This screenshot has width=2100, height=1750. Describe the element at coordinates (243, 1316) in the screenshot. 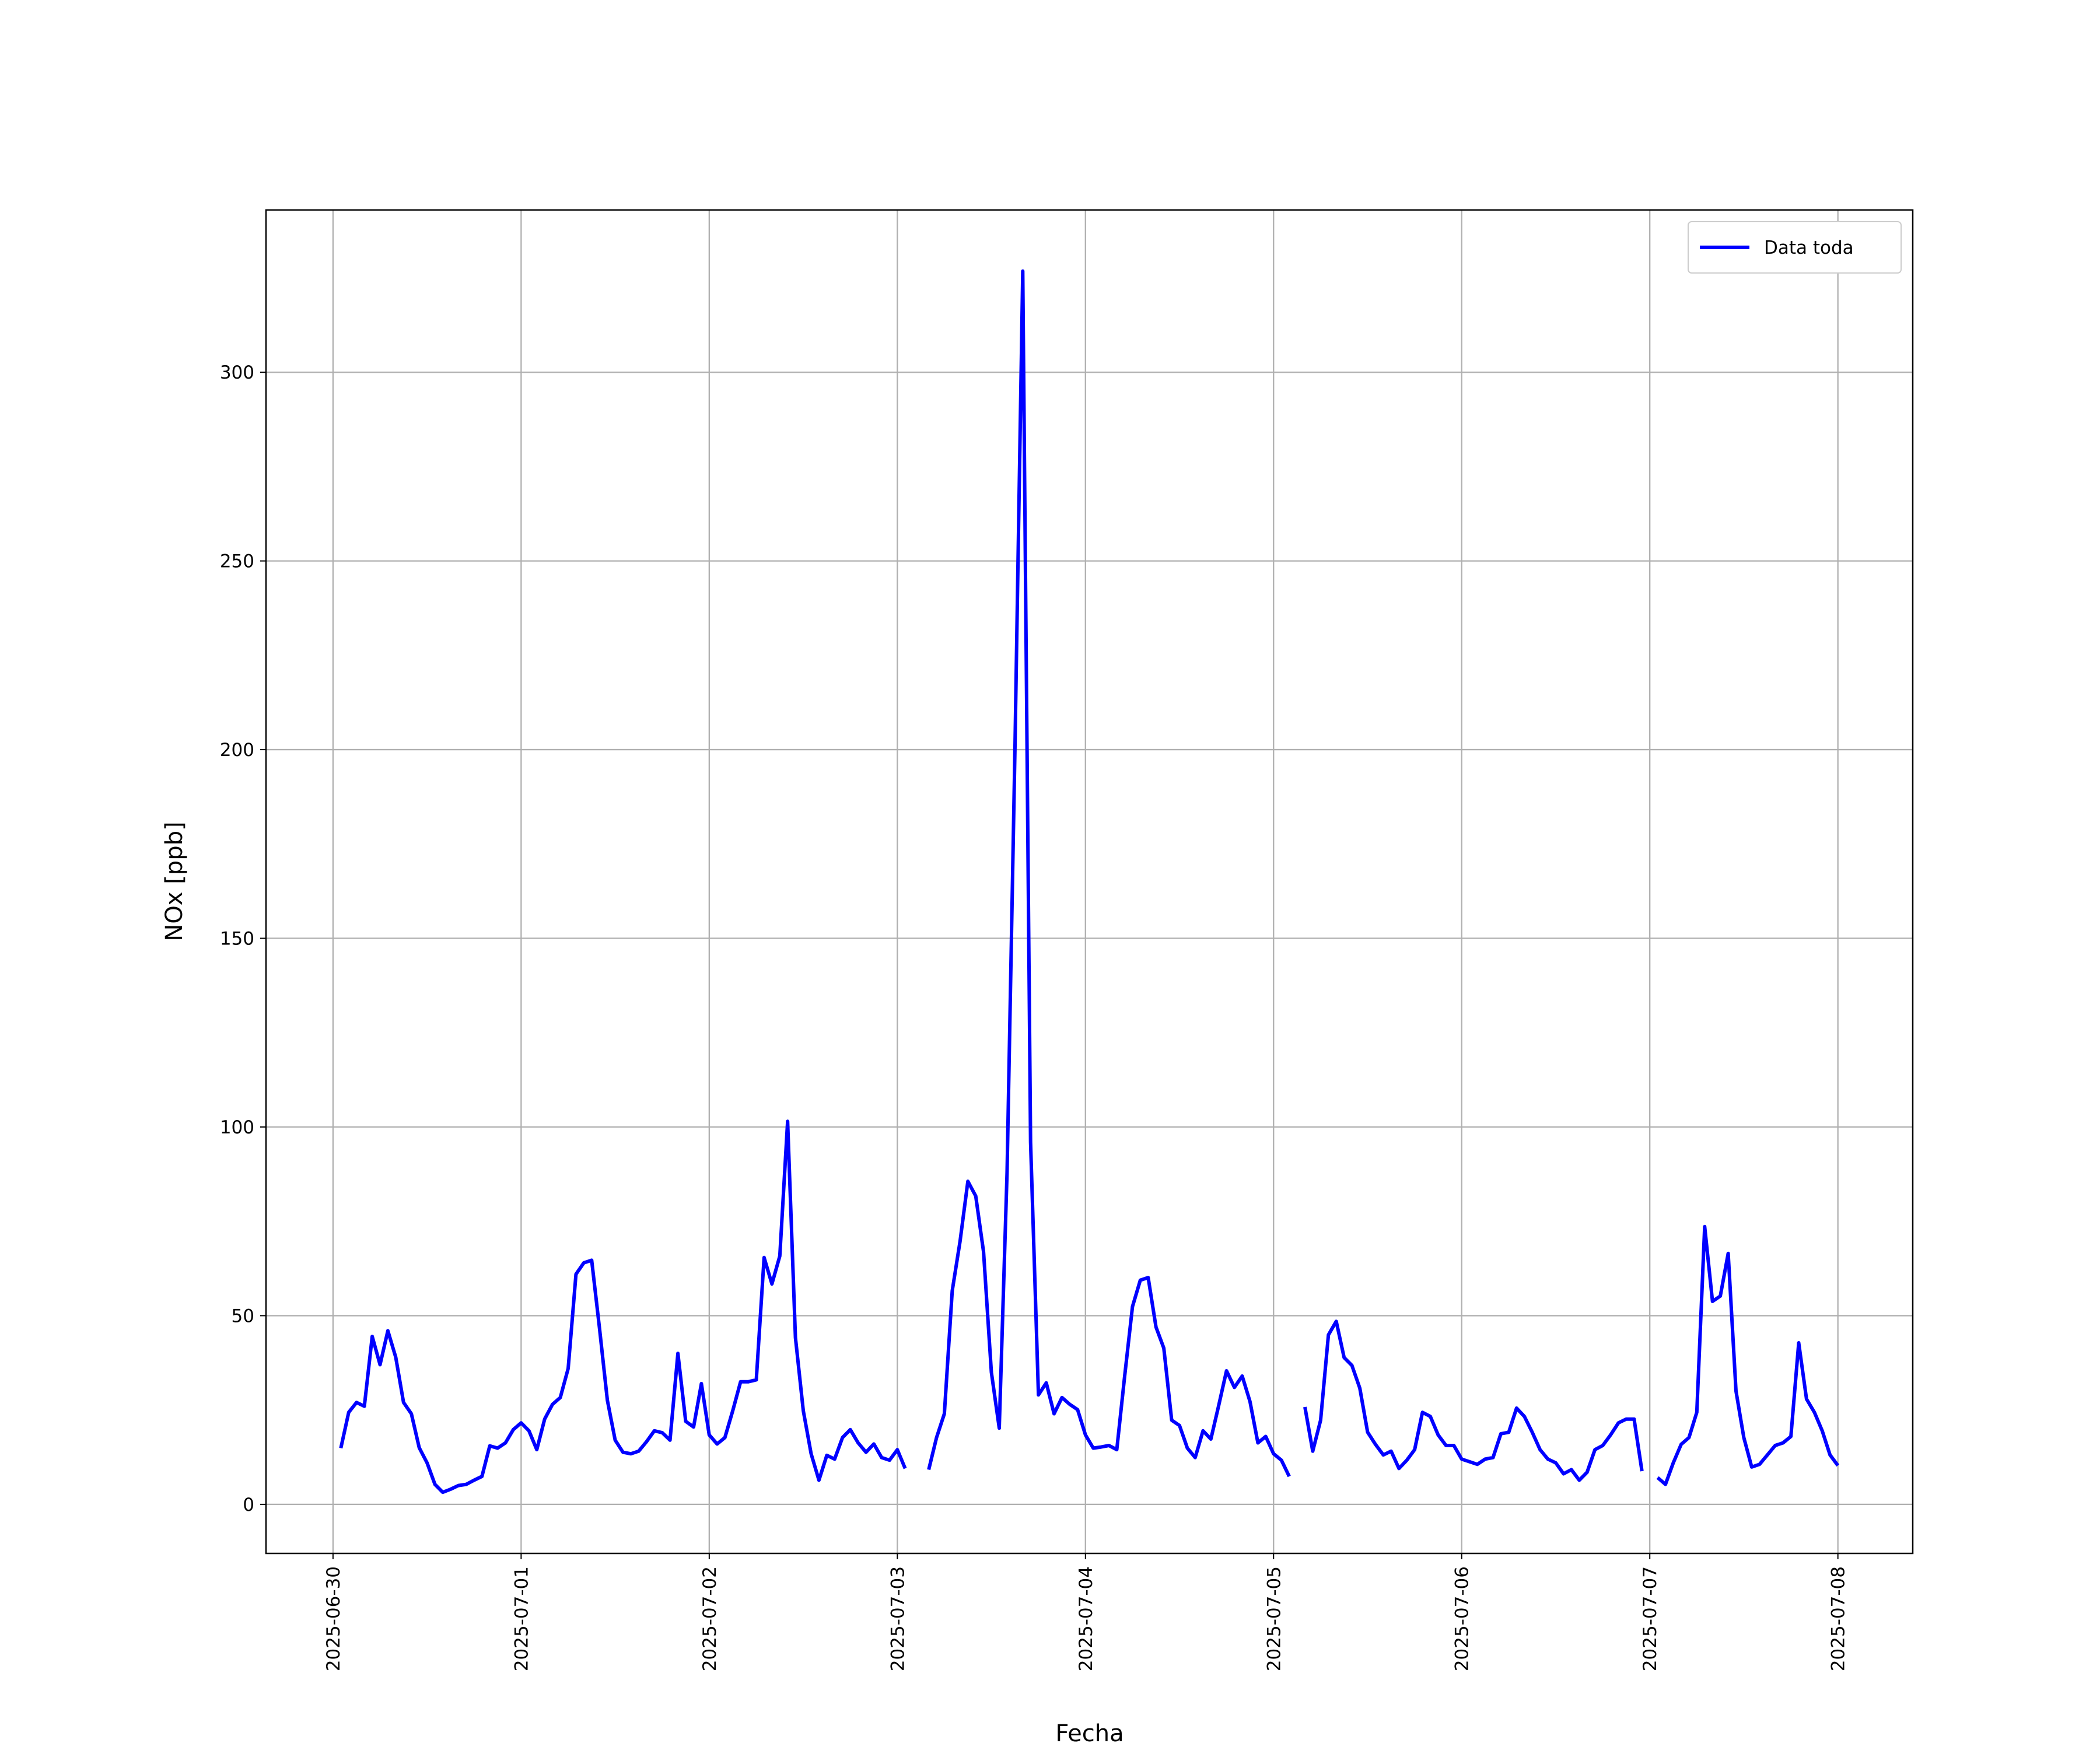

I see `y-tick-label: 50` at that location.